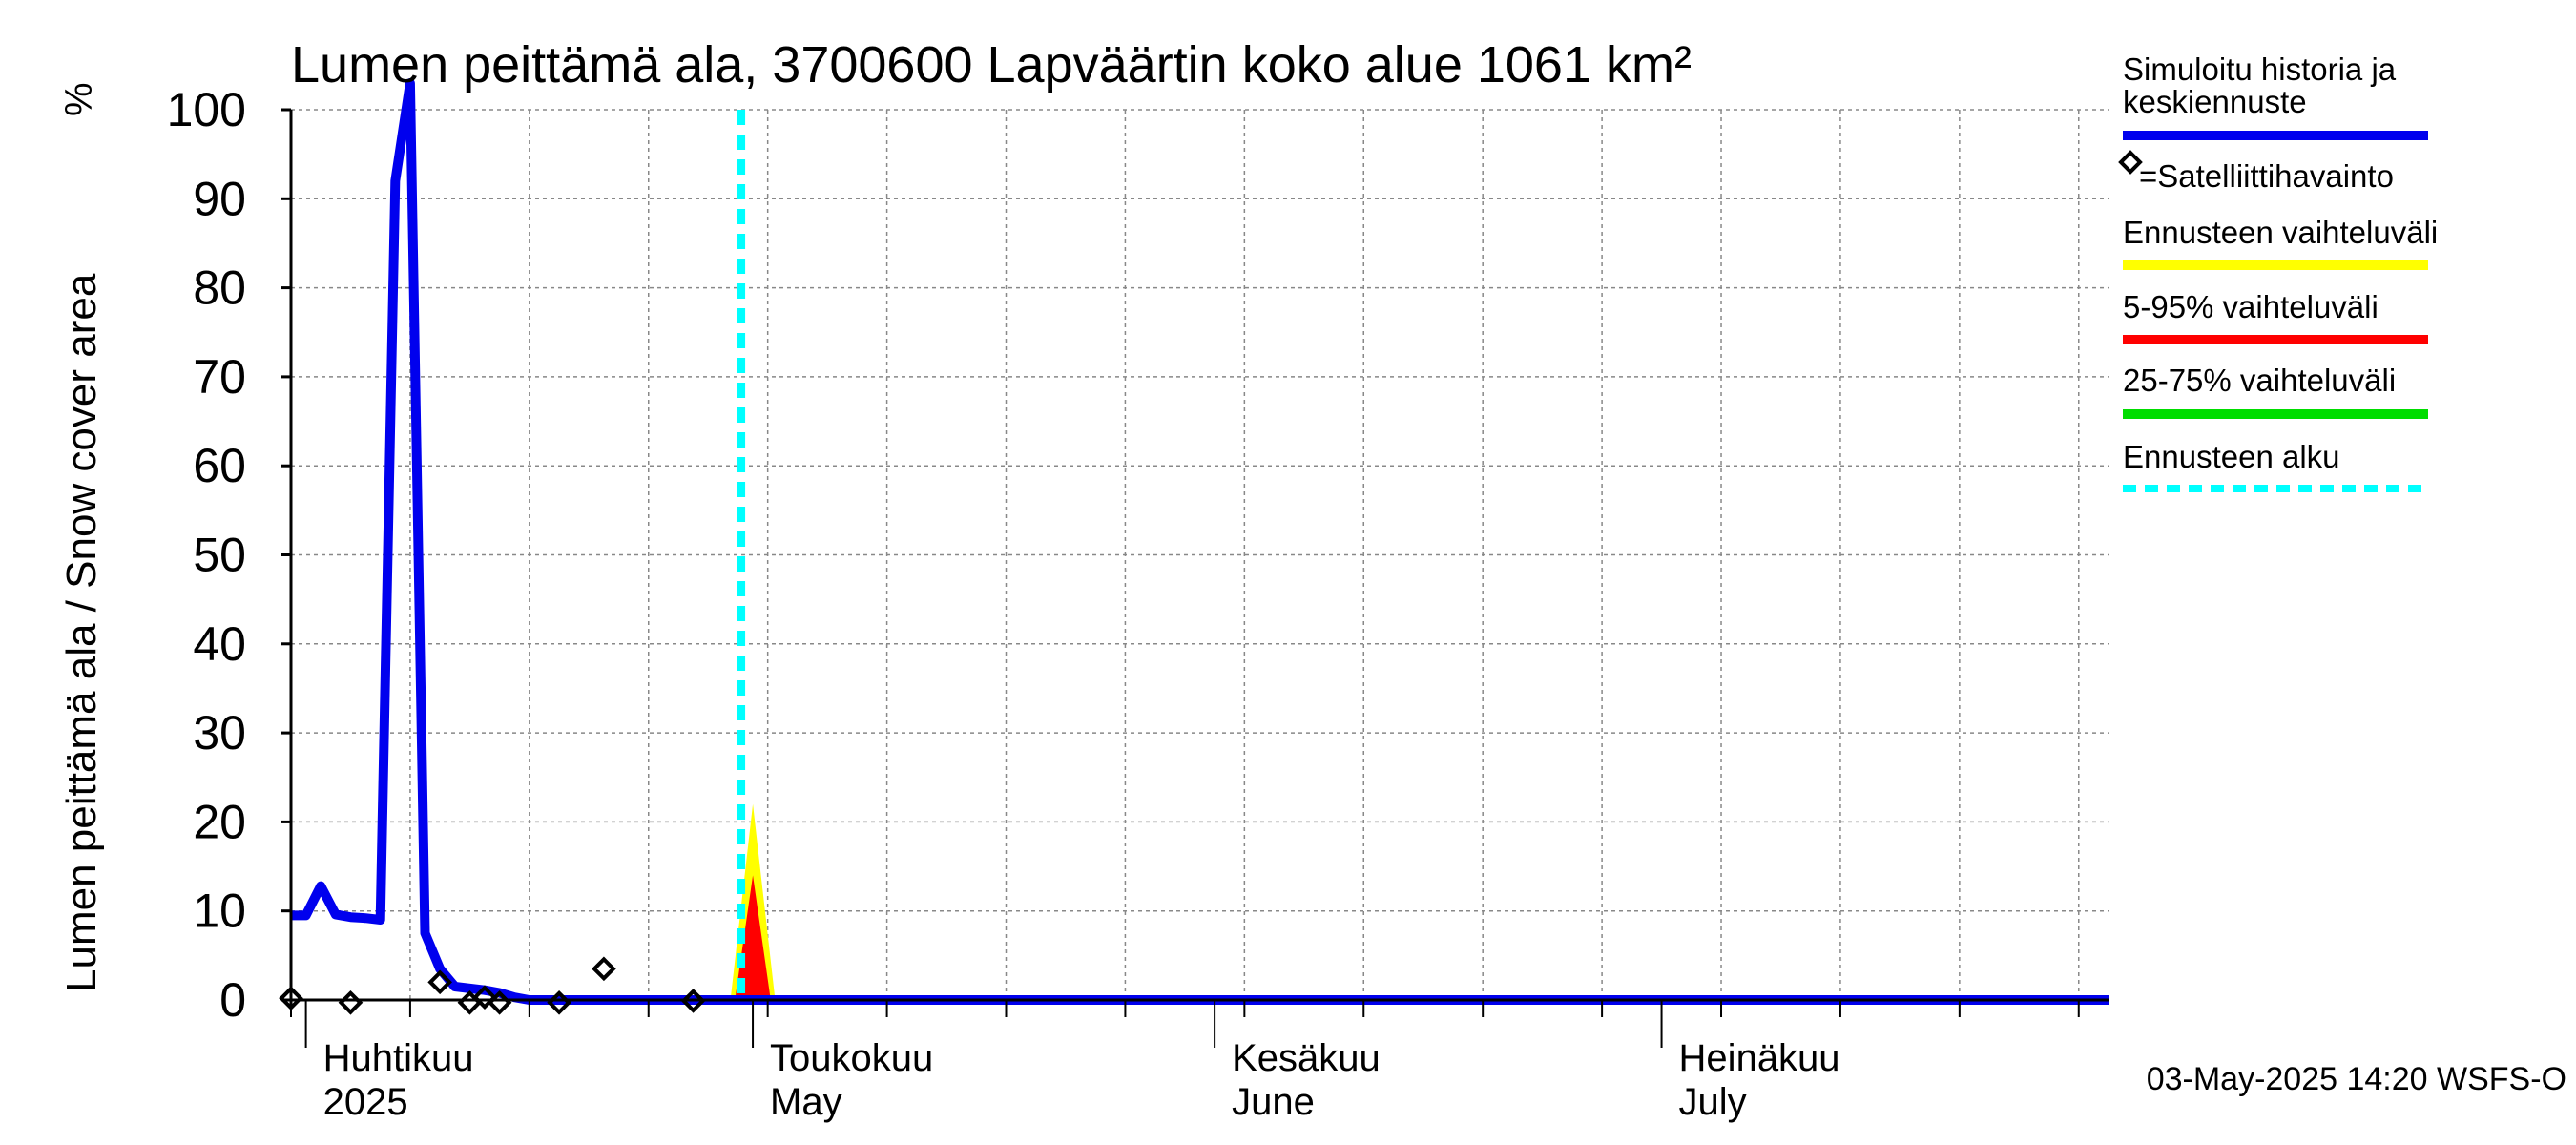  Describe the element at coordinates (398, 1058) in the screenshot. I see `x-tick-label-0: Huhtikuu` at that location.